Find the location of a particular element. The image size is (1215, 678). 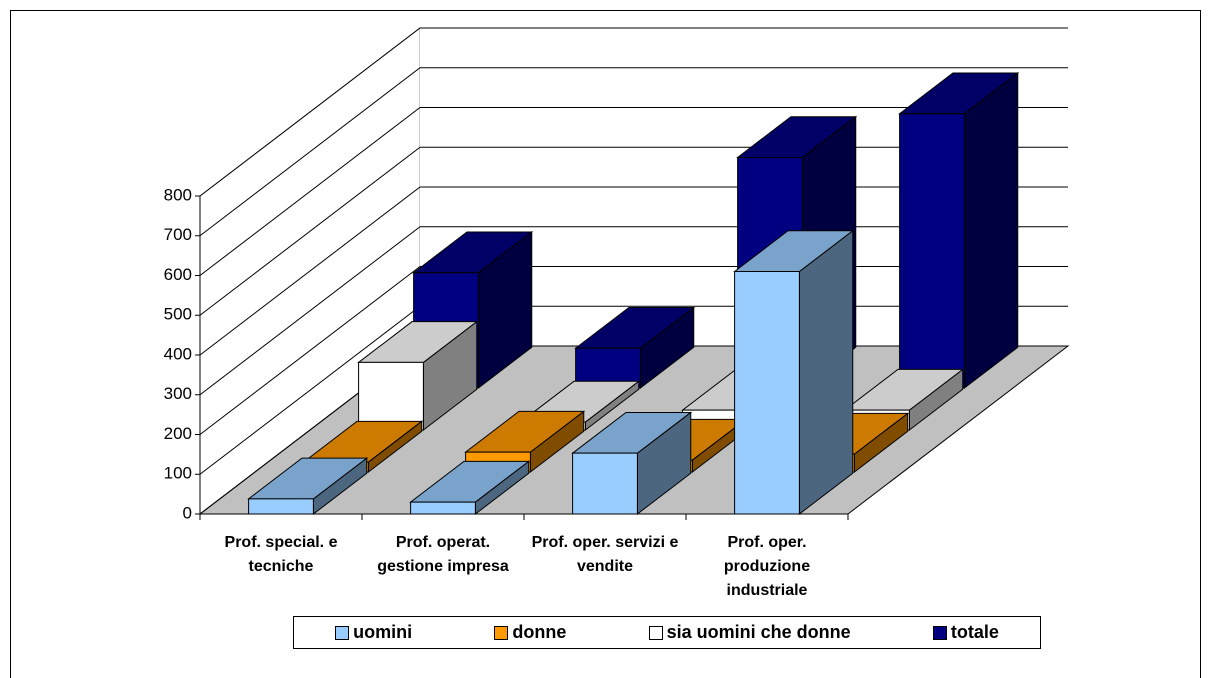

y-tick-label: 800 is located at coordinates (178, 194).